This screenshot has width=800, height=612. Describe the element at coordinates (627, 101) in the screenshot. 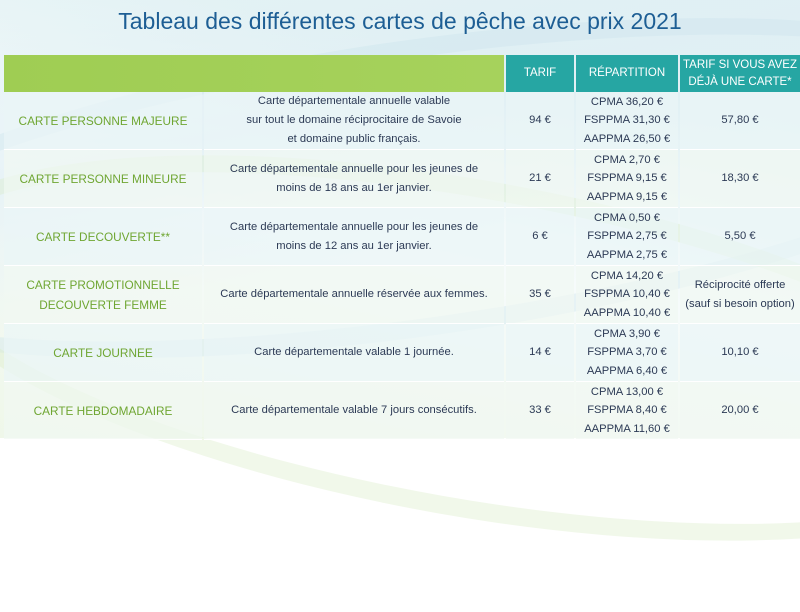

I see `repartition-line: CPMA 36,20 €` at that location.